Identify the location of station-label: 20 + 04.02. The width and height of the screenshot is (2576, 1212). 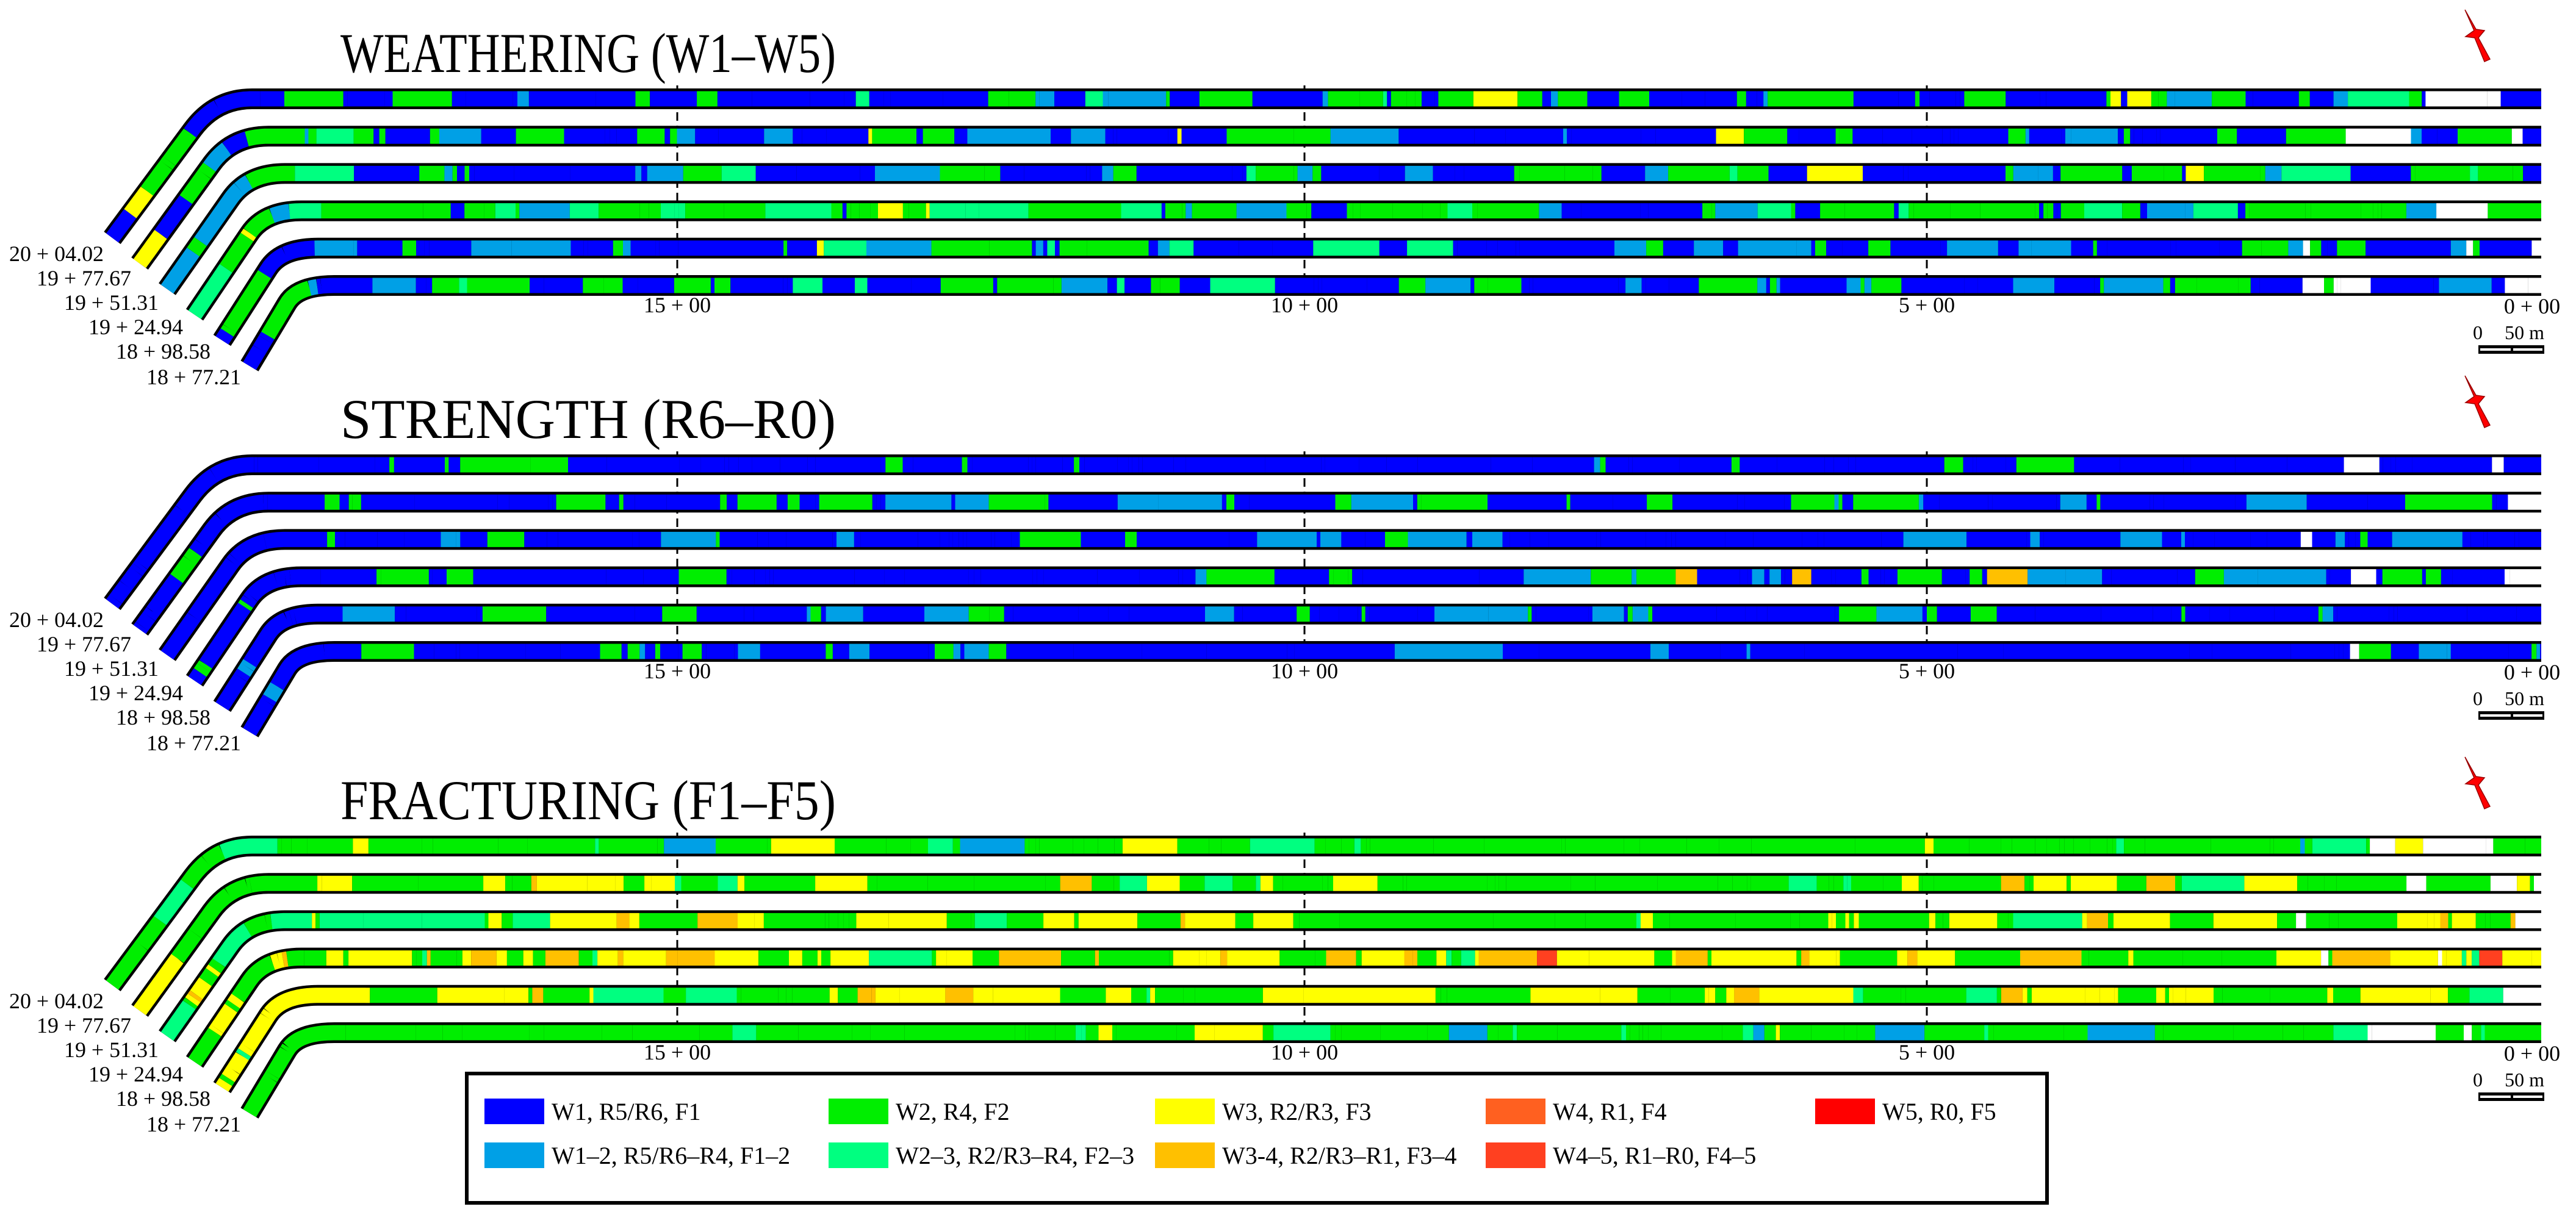
(56, 1001).